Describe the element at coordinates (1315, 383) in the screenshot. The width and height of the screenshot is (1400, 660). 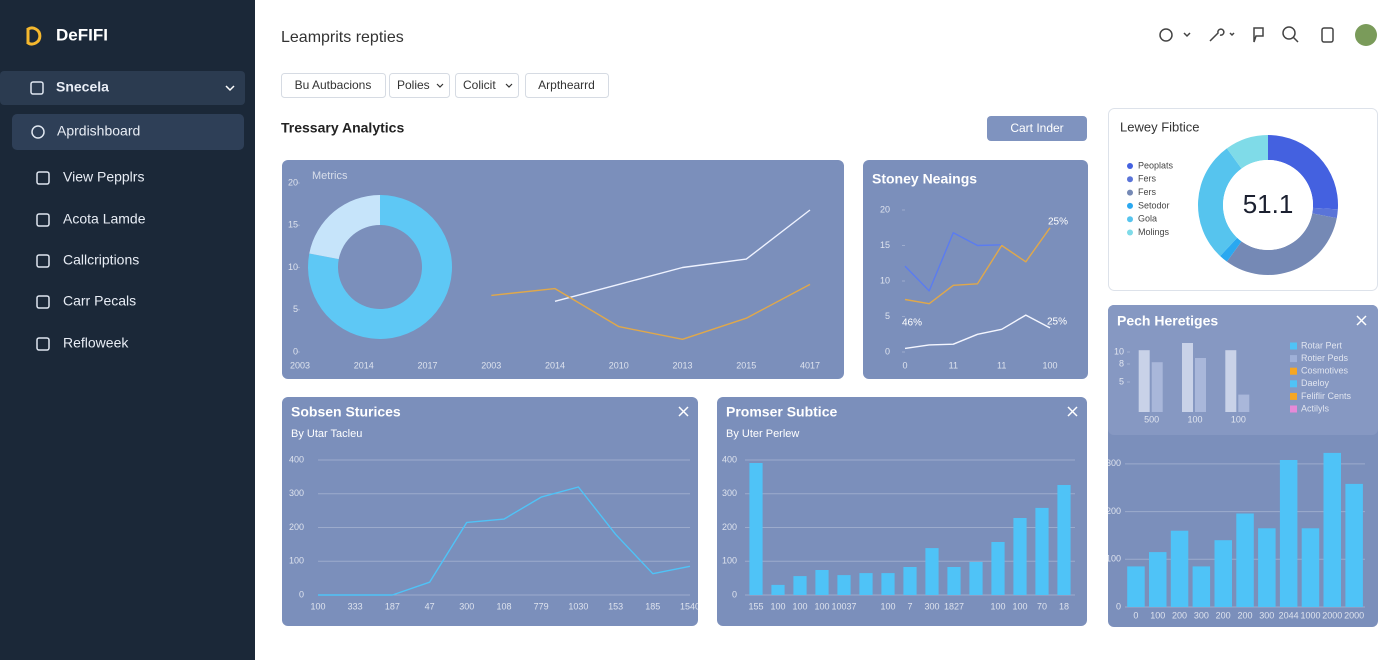
I see `legend-label: Daeloy` at that location.